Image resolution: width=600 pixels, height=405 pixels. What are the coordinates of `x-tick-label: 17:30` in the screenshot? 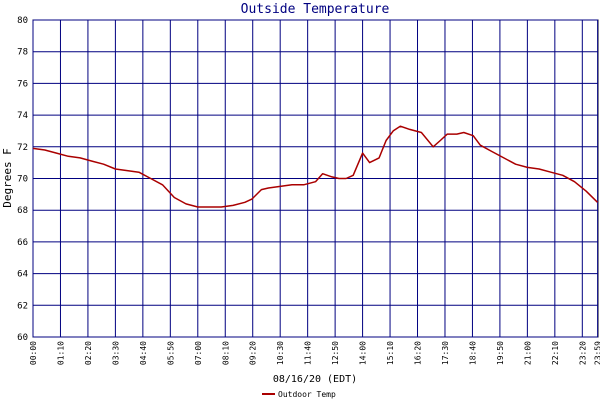 It's located at (445, 353).